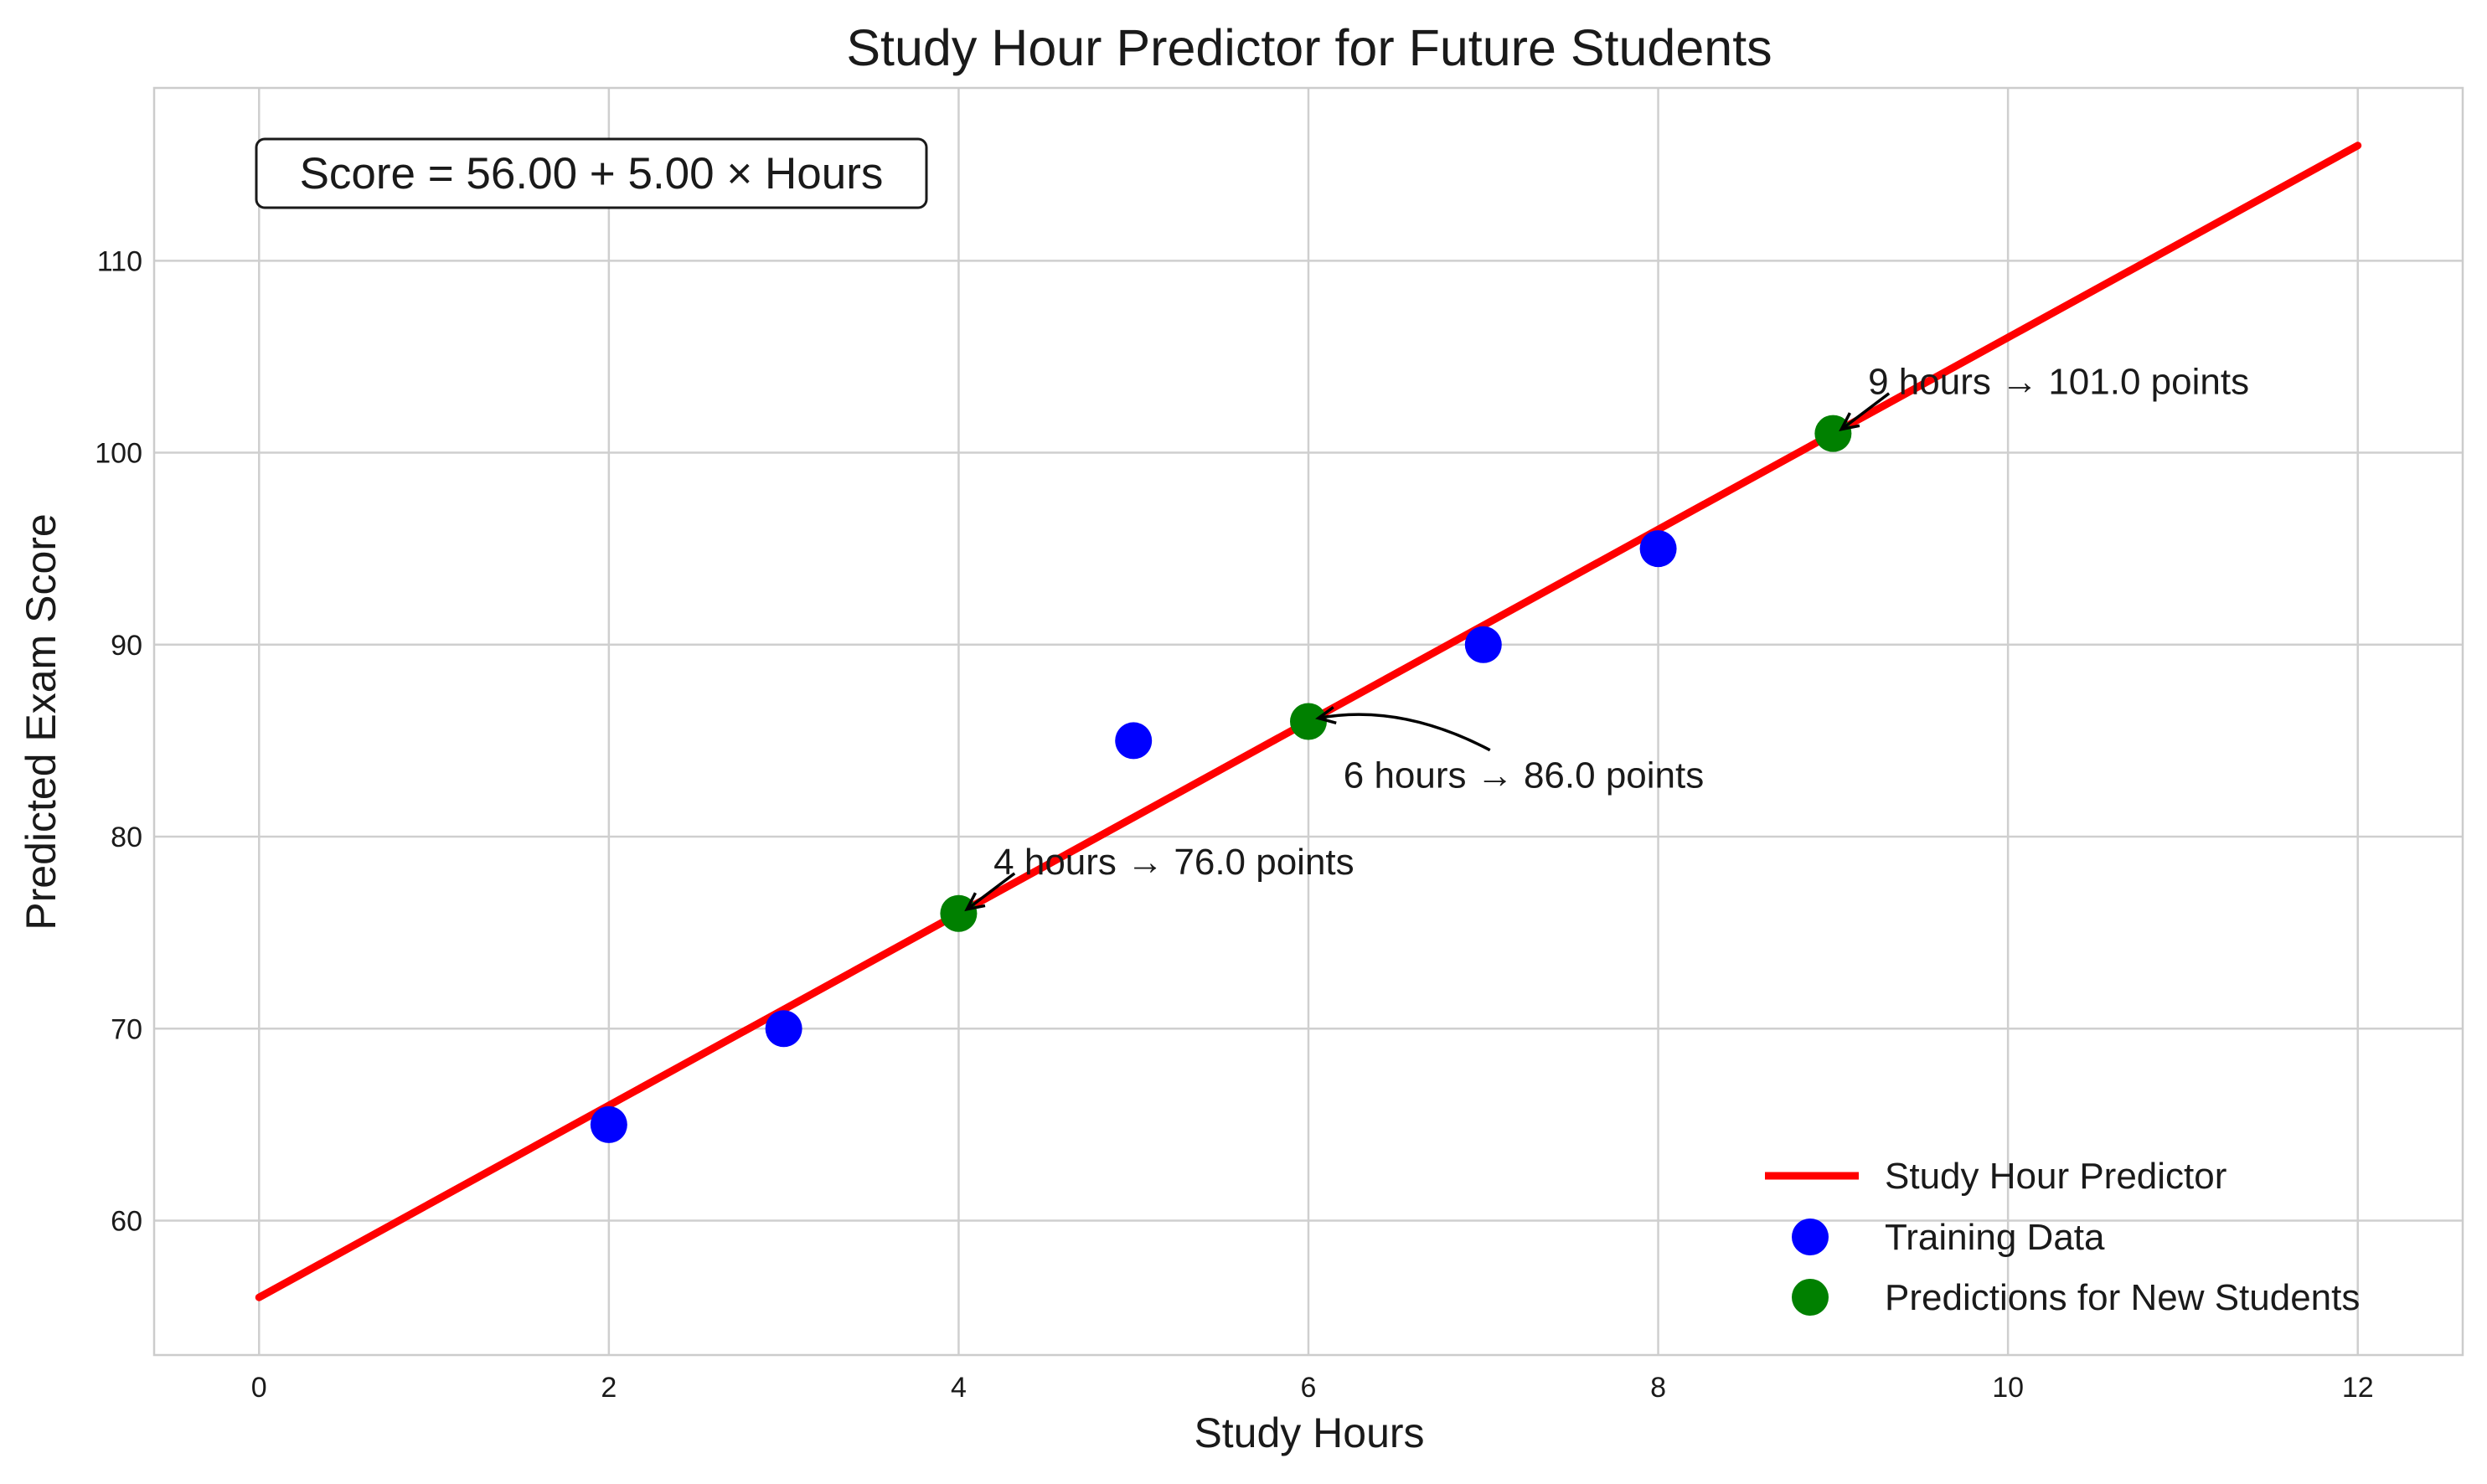  I want to click on y-axis-label: Predicted Exam Score, so click(41, 721).